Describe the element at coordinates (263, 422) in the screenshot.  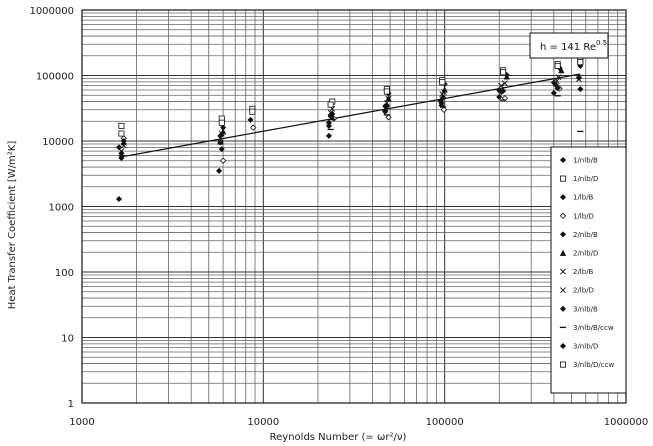
I see `x-tick-label: 10000` at that location.